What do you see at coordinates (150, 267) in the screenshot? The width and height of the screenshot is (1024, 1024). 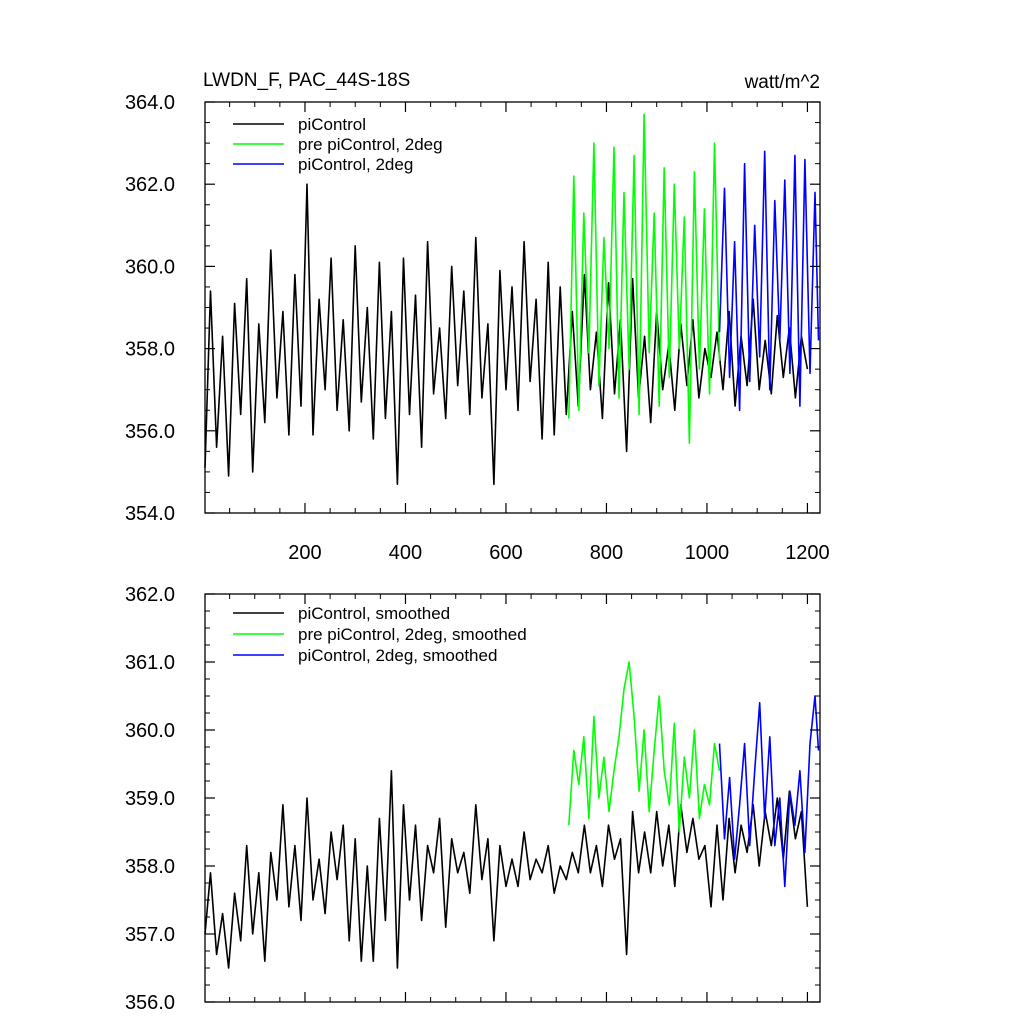 I see `top-ytick-label: 360.0` at bounding box center [150, 267].